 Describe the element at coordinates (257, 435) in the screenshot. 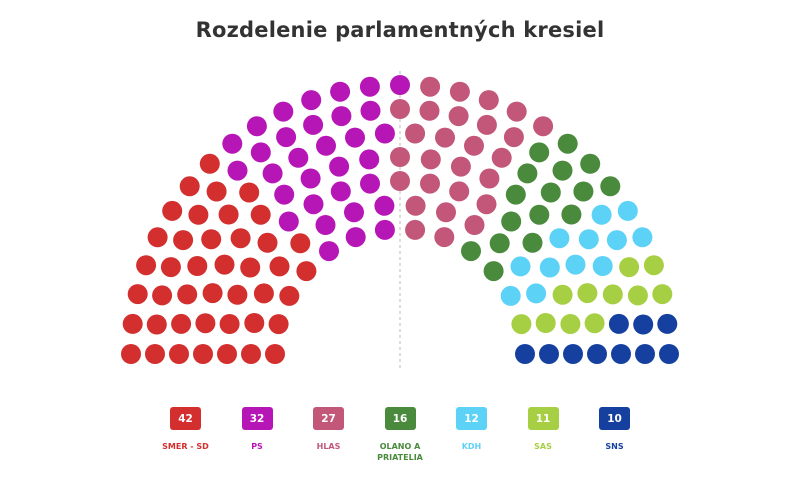

I see `legend-item: 32 PS` at that location.